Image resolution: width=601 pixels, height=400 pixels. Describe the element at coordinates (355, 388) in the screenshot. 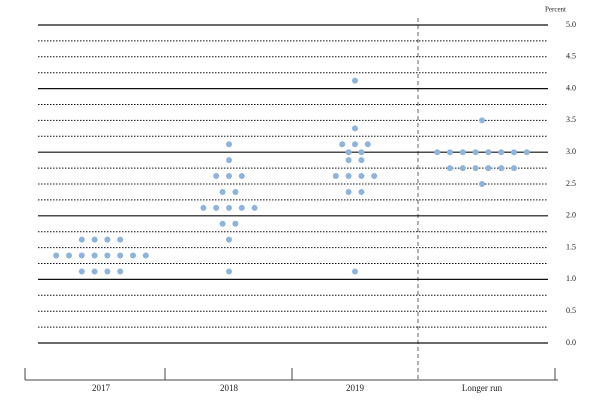

I see `x-tick-label: 2019` at that location.